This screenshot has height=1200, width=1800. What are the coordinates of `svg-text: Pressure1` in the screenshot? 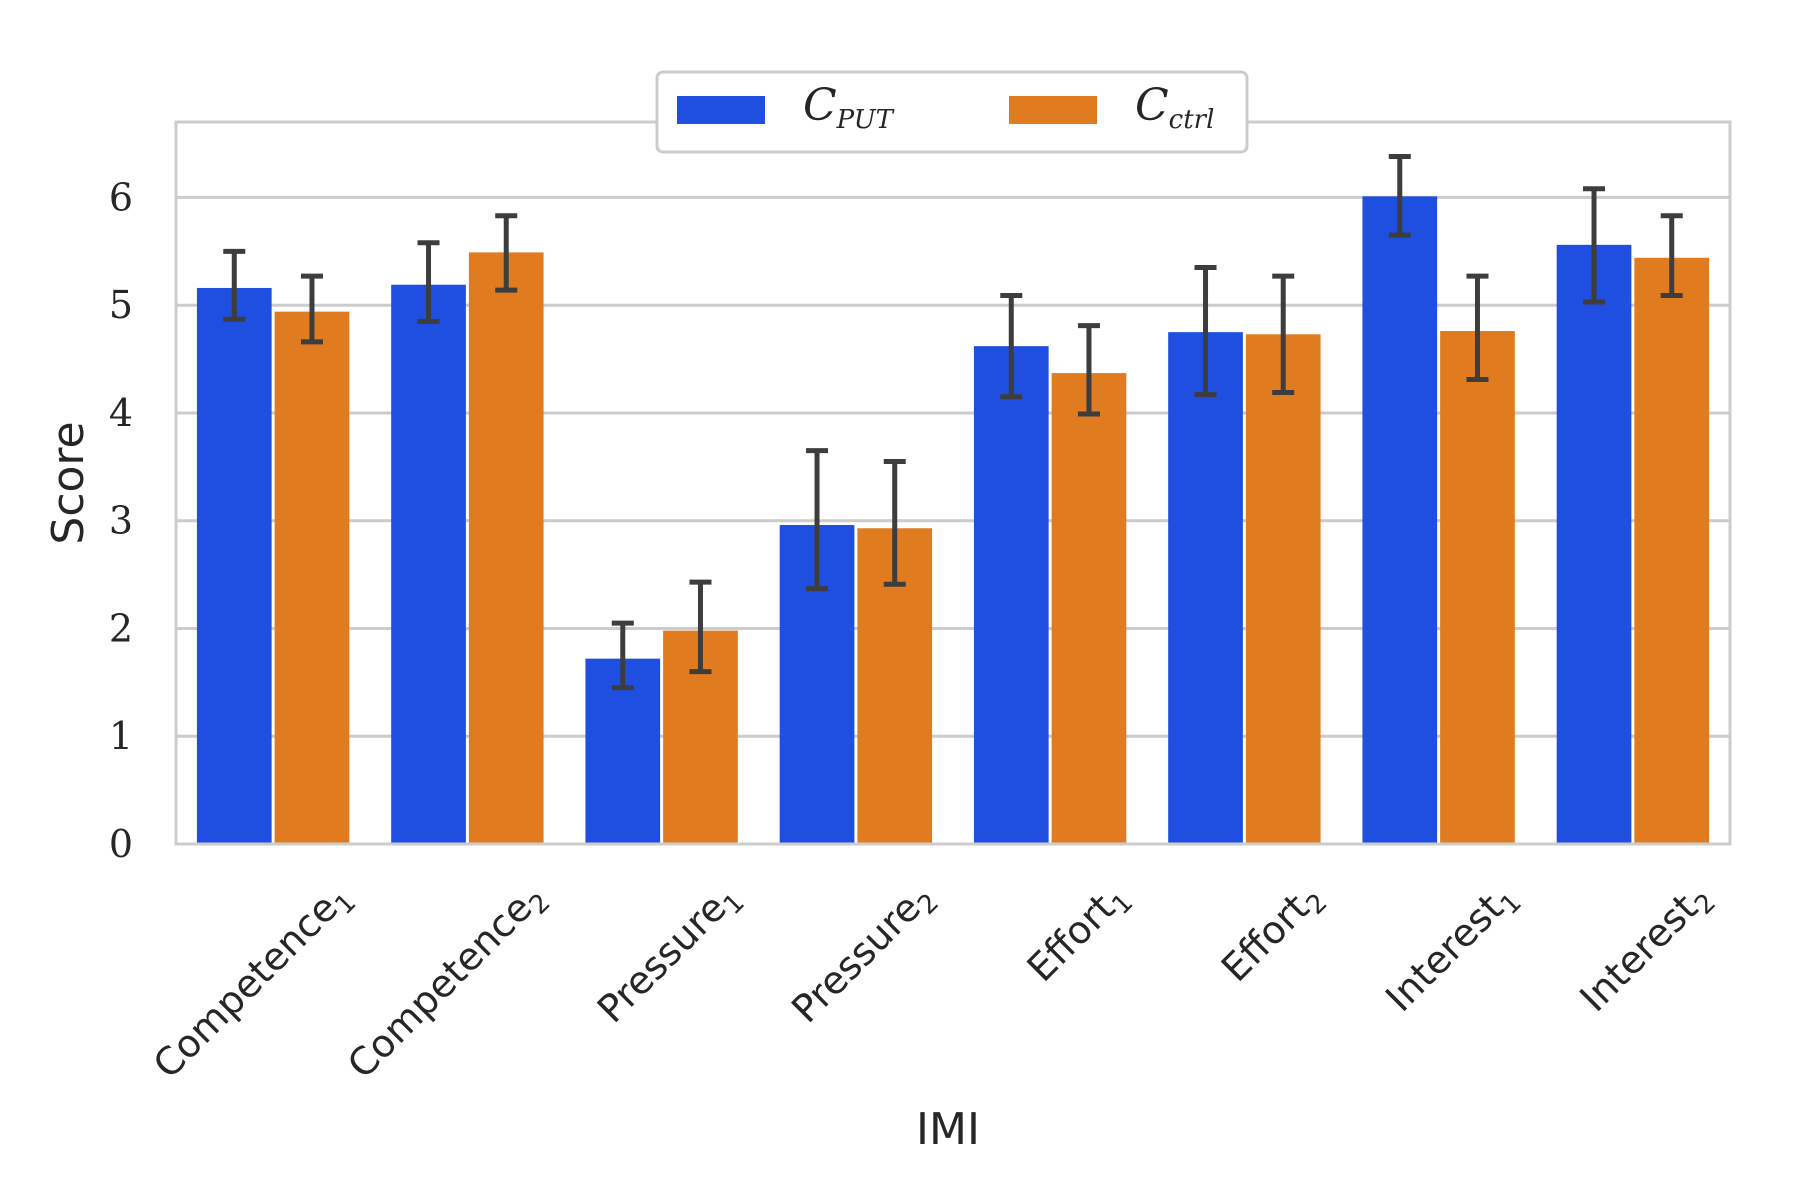 It's located at (670, 955).